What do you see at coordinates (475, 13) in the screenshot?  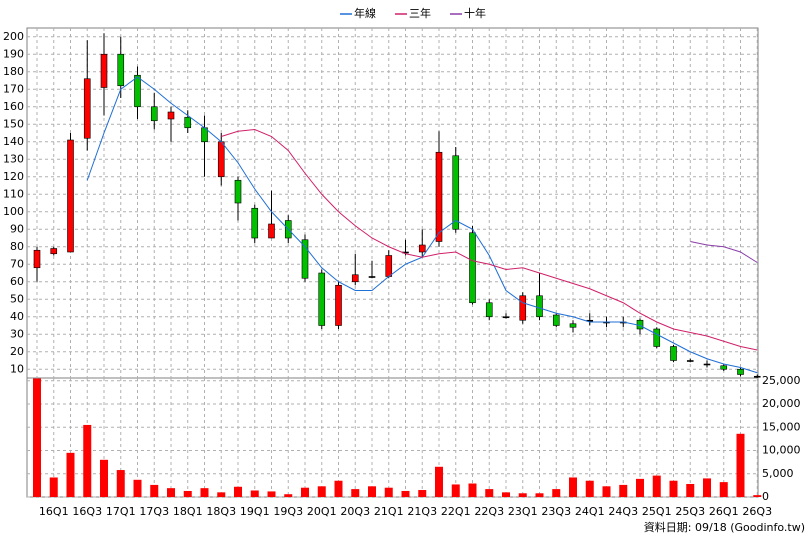 I see `legend-label: 十年` at bounding box center [475, 13].